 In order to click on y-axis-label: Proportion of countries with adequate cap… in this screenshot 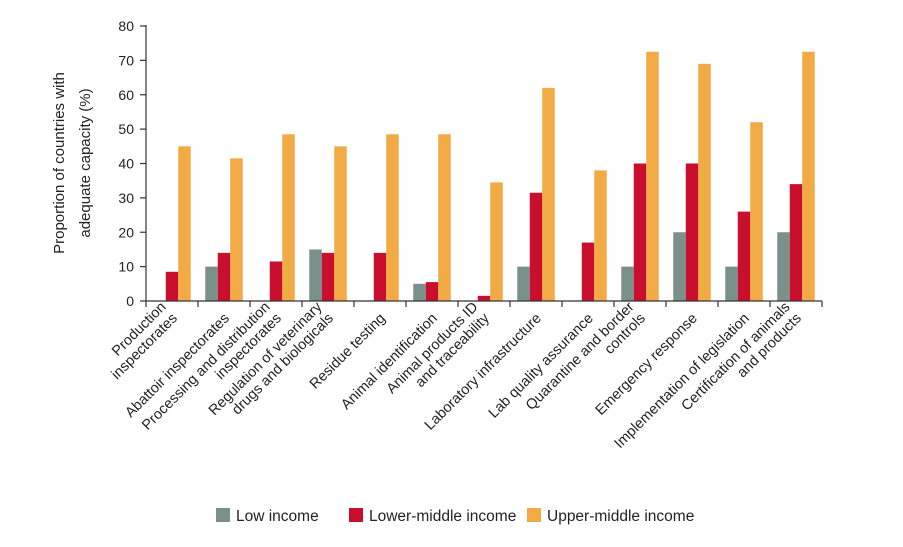, I will do `click(72, 163)`.